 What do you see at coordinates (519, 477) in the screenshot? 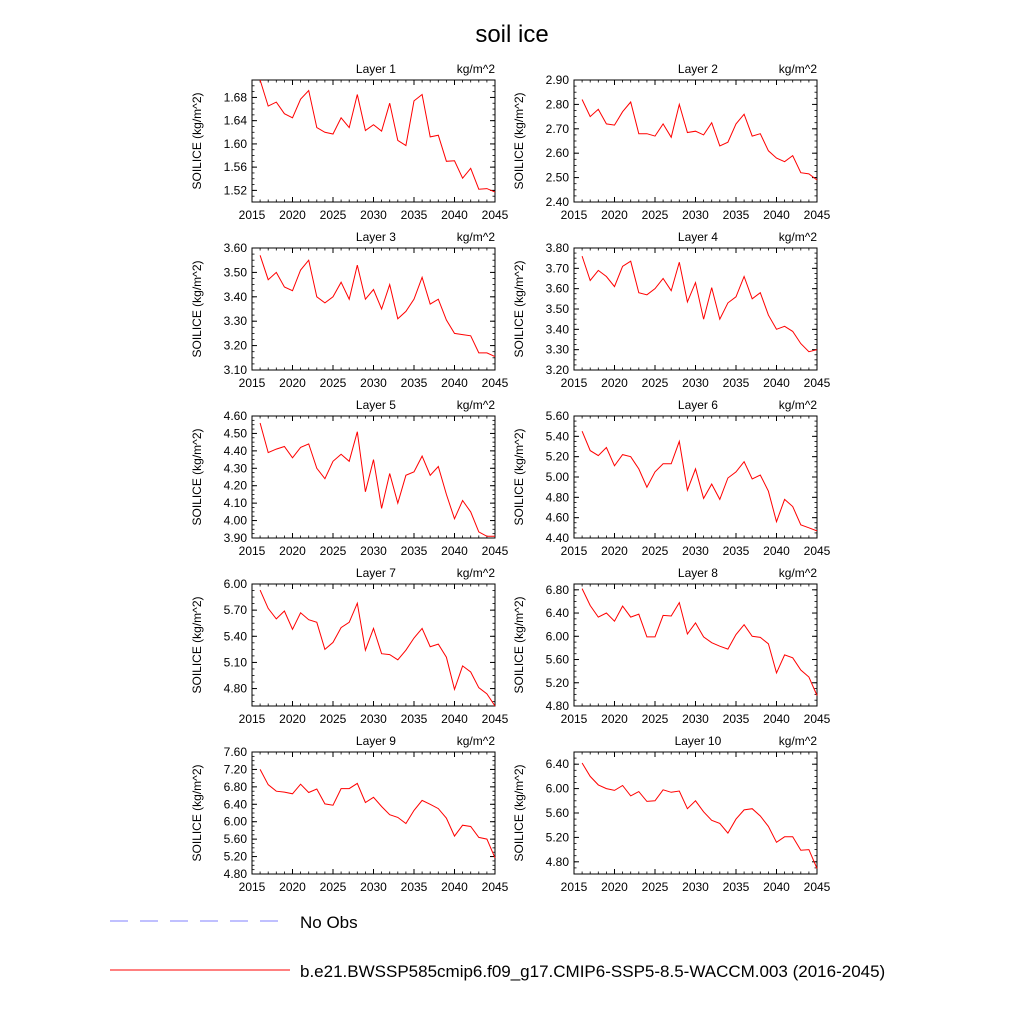
I see `chart-6-y-axis-label: SOILICE (kg/m^2)` at bounding box center [519, 477].